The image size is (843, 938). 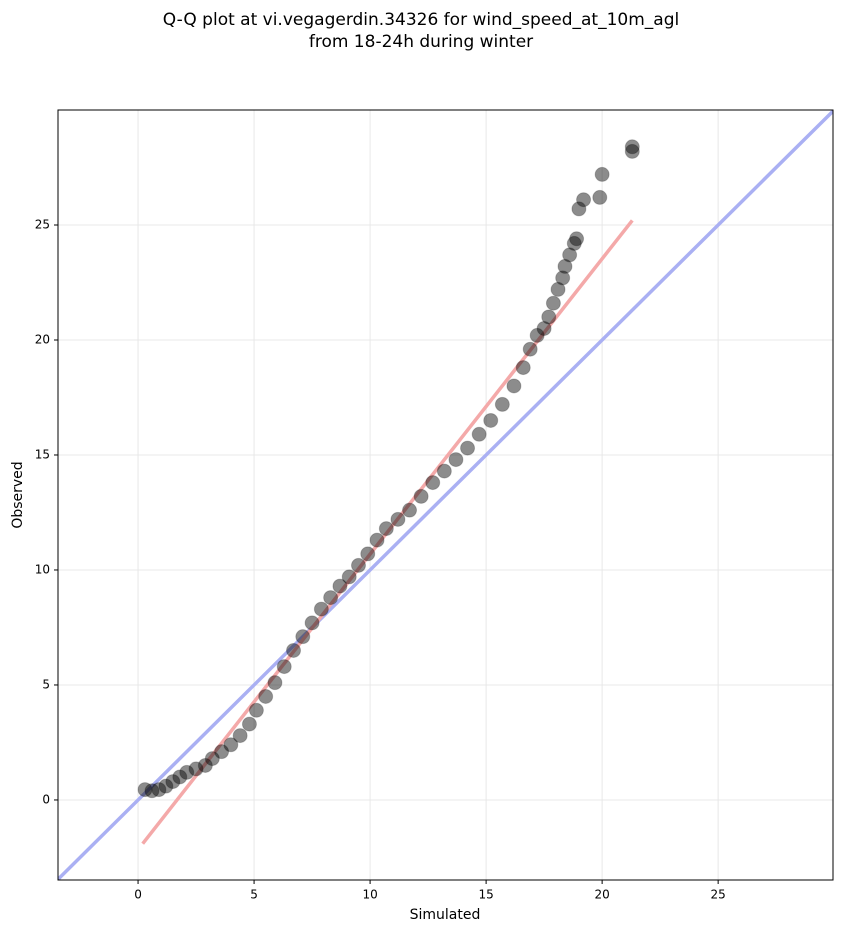 What do you see at coordinates (42, 454) in the screenshot?
I see `y-tick-label: 15` at bounding box center [42, 454].